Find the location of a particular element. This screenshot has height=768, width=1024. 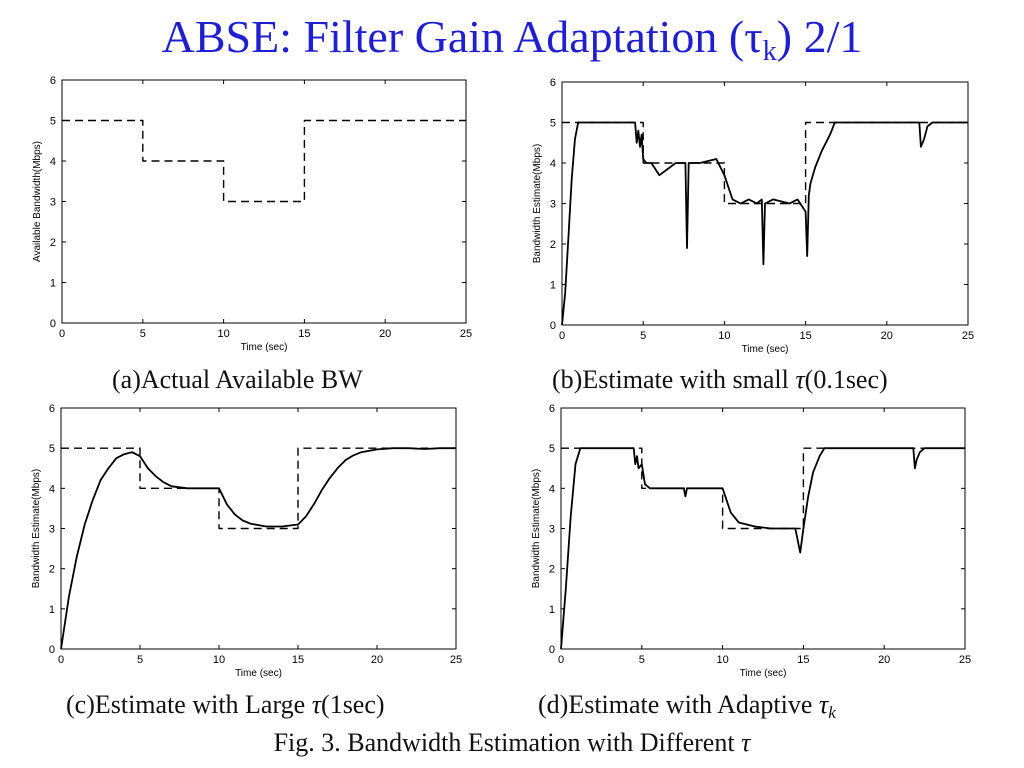

chart-a-y-tick-label: 3 is located at coordinates (53, 203).